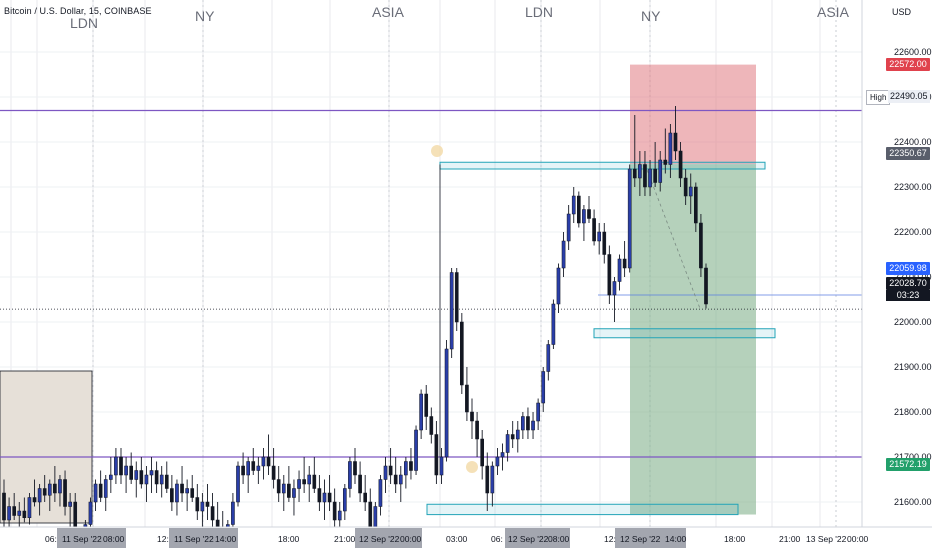 The width and height of the screenshot is (932, 550). What do you see at coordinates (205, 16) in the screenshot?
I see `session-label: NY` at bounding box center [205, 16].